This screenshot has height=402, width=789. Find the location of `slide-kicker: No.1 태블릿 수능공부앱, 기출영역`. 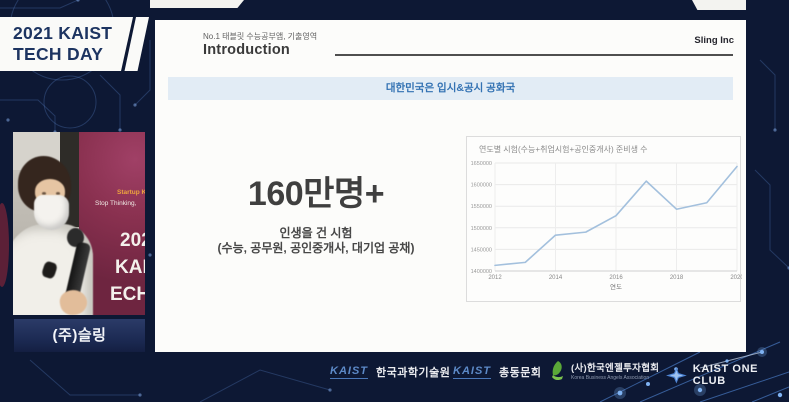

slide-kicker: No.1 태블릿 수능공부앱, 기출영역 is located at coordinates (260, 36).